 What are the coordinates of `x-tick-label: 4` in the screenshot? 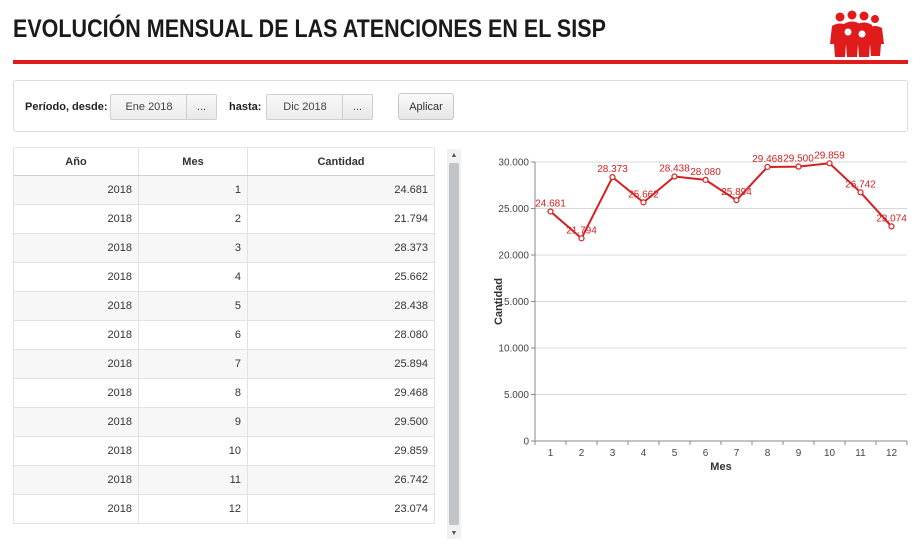 It's located at (644, 453).